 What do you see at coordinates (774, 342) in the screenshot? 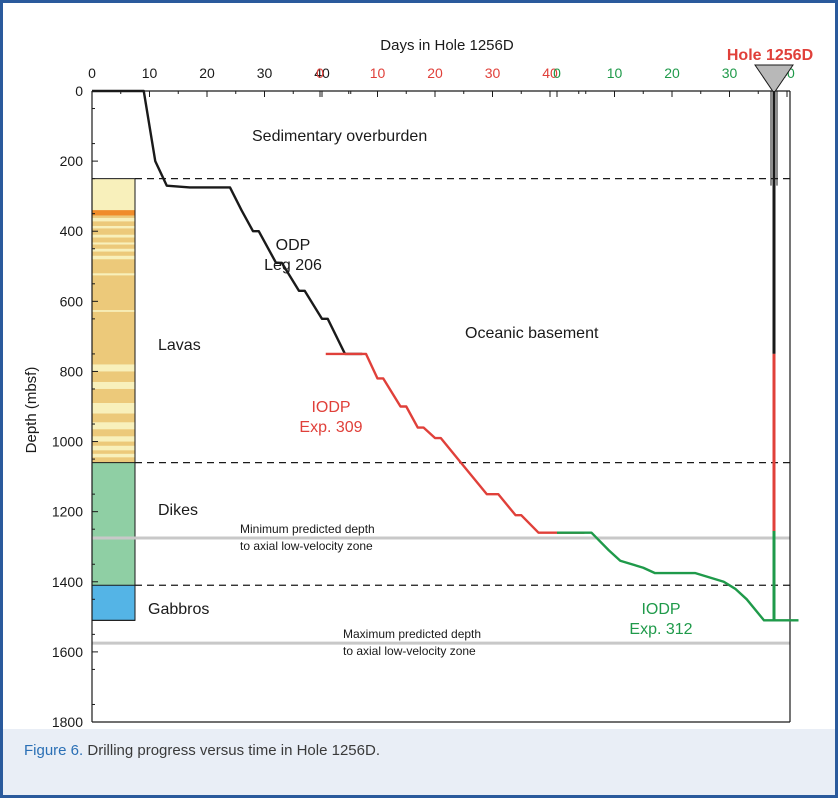
I see `hole-diagram` at bounding box center [774, 342].